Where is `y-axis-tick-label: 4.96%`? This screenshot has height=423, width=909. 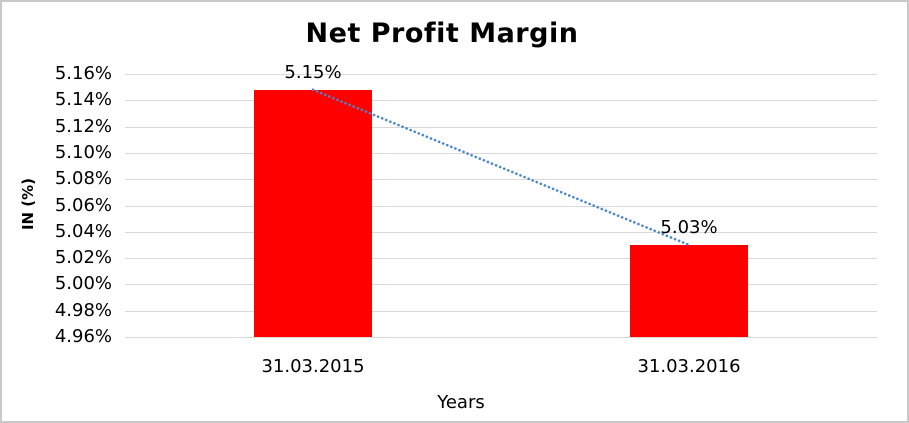 y-axis-tick-label: 4.96% is located at coordinates (83, 336).